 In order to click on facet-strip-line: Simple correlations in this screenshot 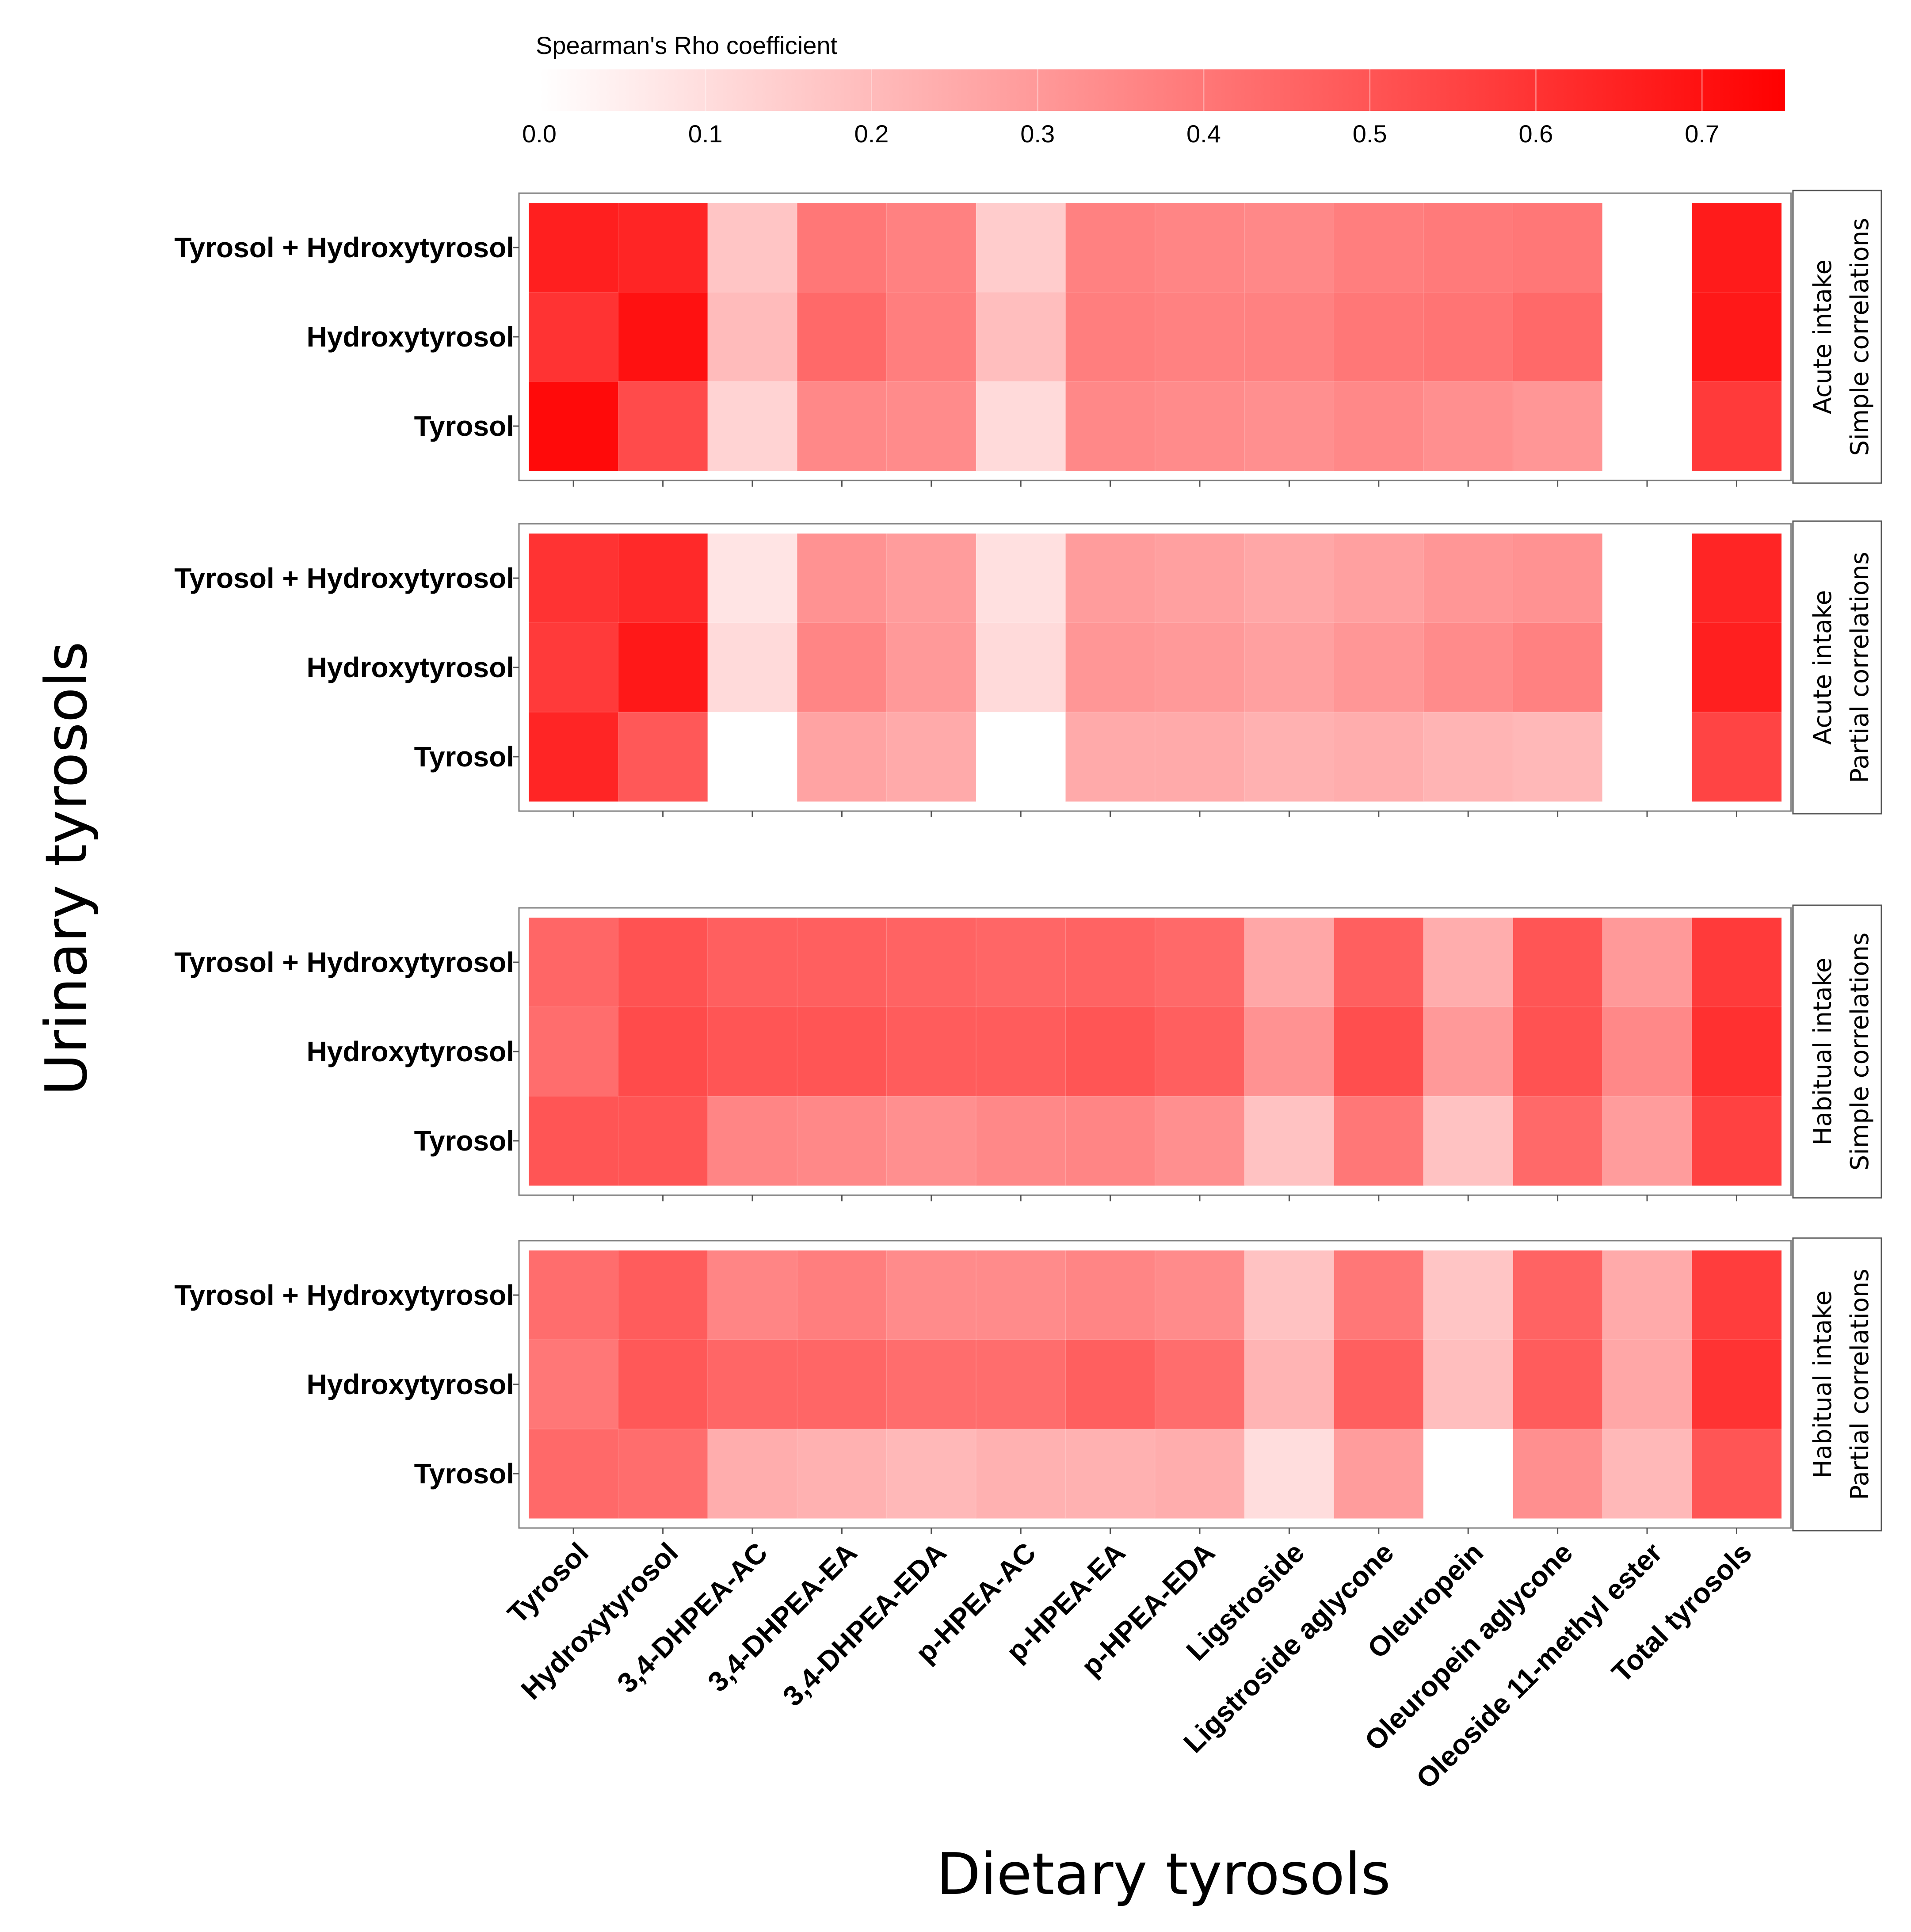, I will do `click(1860, 1052)`.